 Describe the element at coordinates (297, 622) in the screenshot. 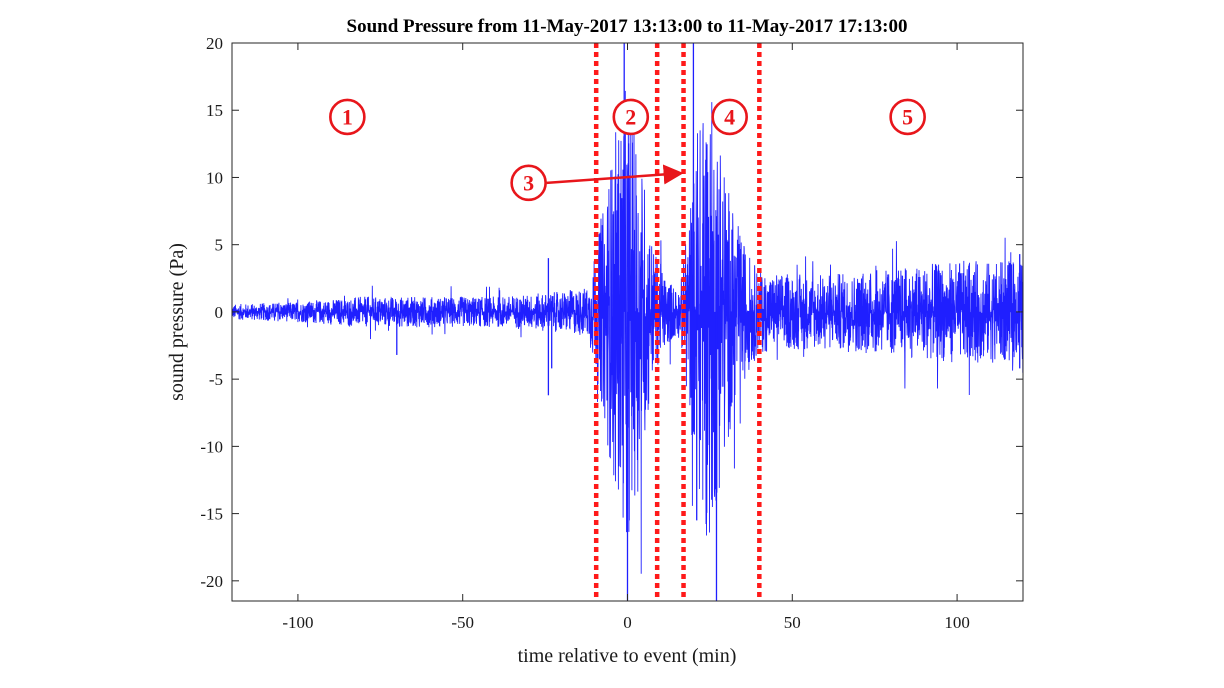

I see `x-tick-label: -100` at that location.